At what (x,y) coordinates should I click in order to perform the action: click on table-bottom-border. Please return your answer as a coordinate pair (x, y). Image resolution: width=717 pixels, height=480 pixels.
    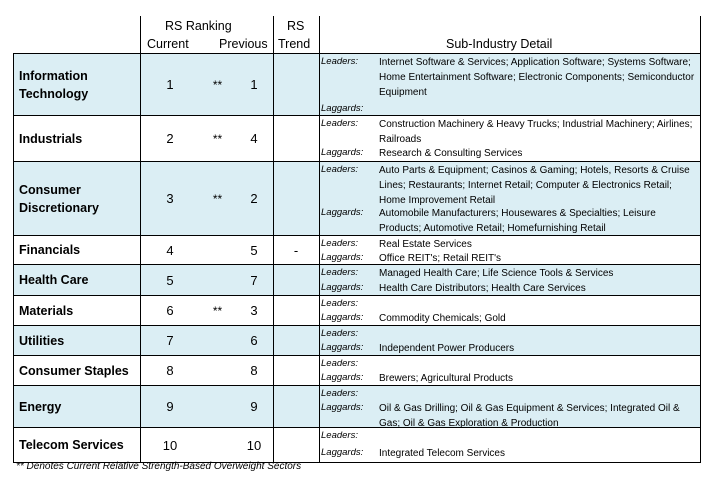
    Looking at the image, I should click on (357, 462).